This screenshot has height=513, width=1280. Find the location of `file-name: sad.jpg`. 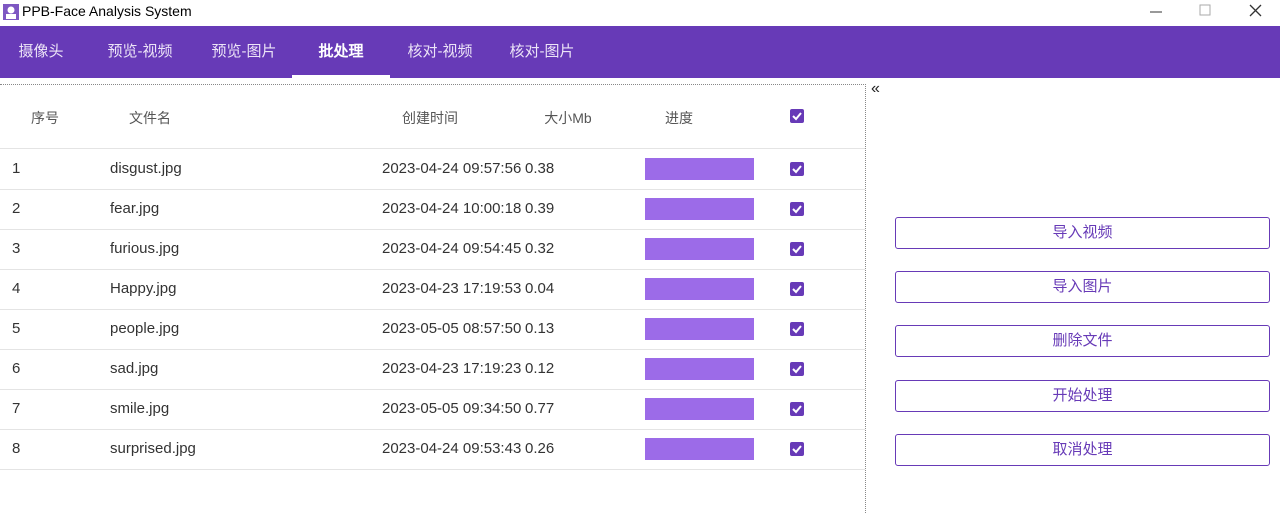

file-name: sad.jpg is located at coordinates (134, 368).